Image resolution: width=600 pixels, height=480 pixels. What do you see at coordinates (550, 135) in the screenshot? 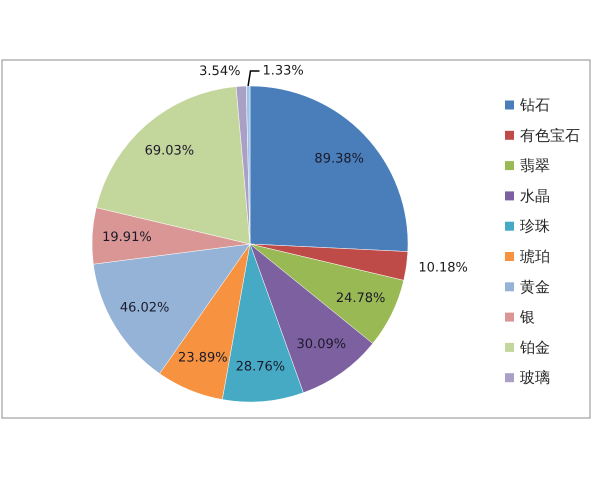
I see `legend-label: 有色宝石` at bounding box center [550, 135].